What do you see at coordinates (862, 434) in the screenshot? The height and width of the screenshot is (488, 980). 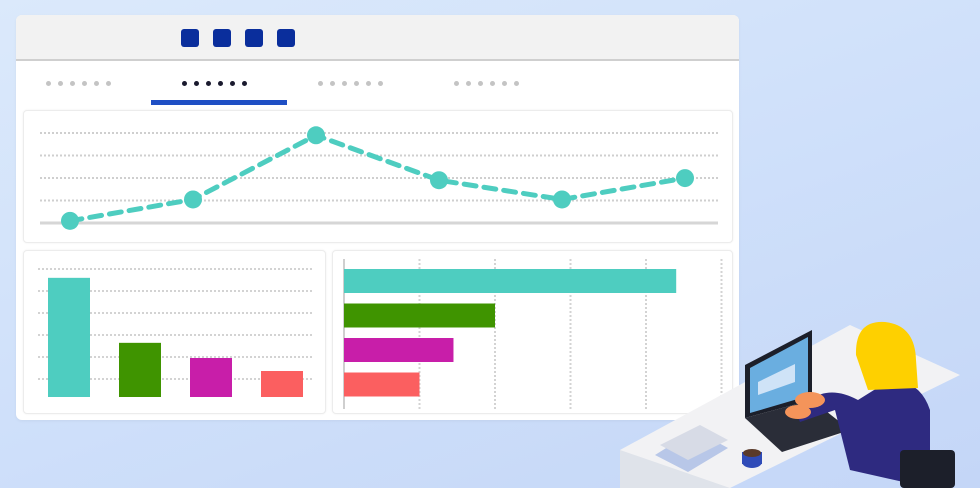 I see `person-body` at bounding box center [862, 434].